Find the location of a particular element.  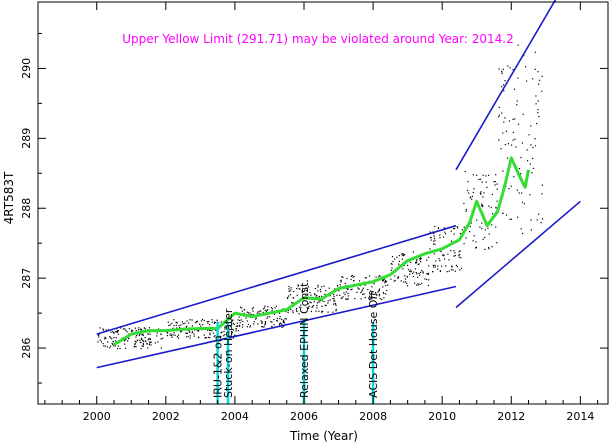

x-tick-label: 2008 is located at coordinates (373, 416).